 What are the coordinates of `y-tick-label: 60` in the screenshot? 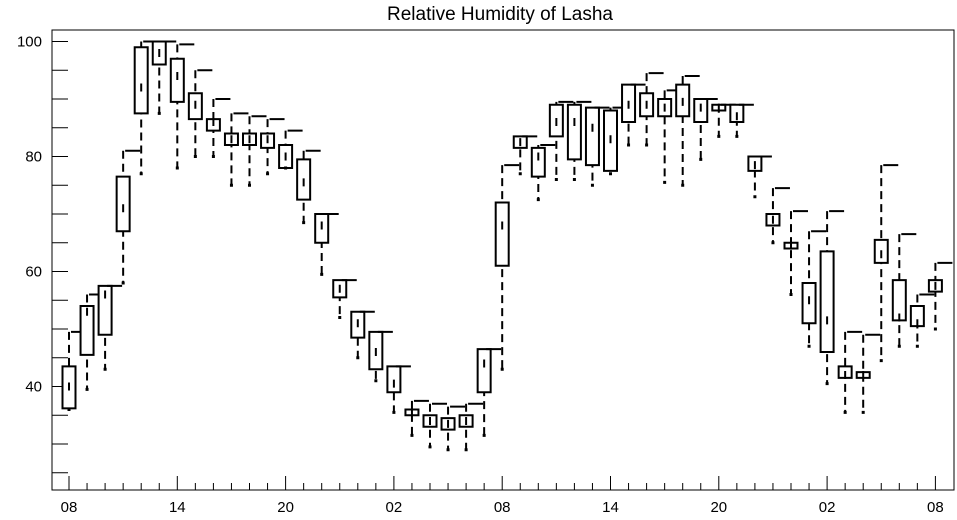 It's located at (33, 272).